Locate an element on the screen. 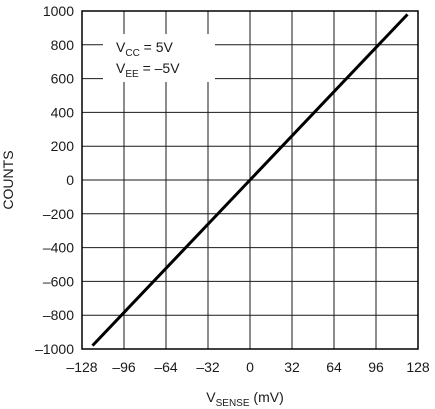  y-tick-label: 200 is located at coordinates (63, 146).